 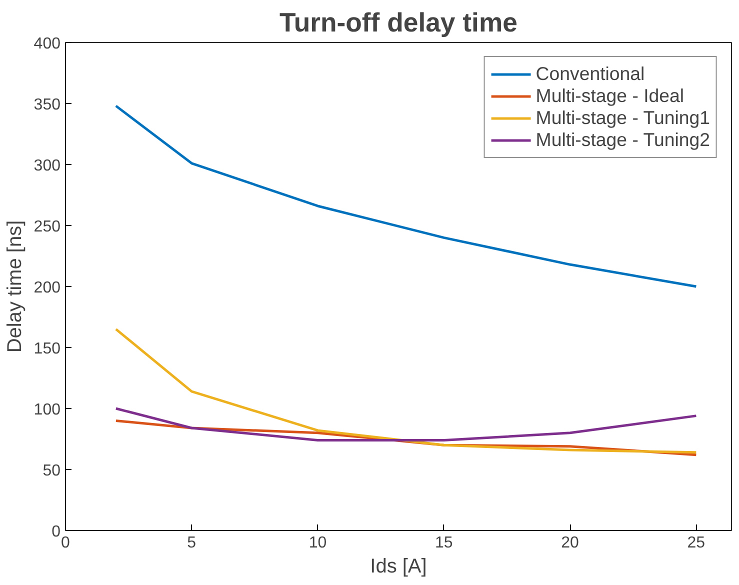 What do you see at coordinates (570, 543) in the screenshot?
I see `x-tick-label: 20` at bounding box center [570, 543].